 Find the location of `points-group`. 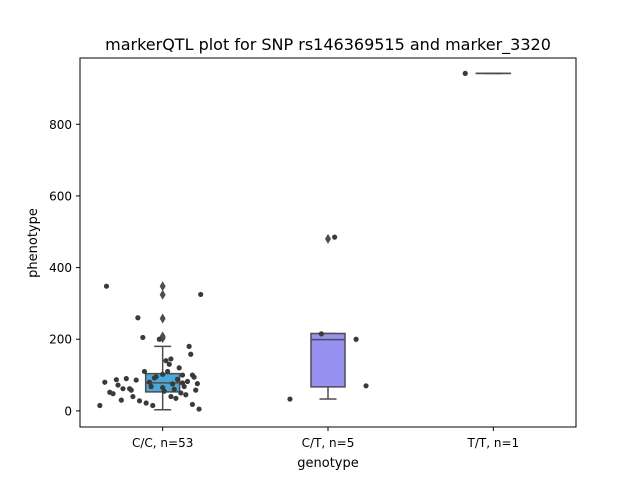

points-group is located at coordinates (465, 73).